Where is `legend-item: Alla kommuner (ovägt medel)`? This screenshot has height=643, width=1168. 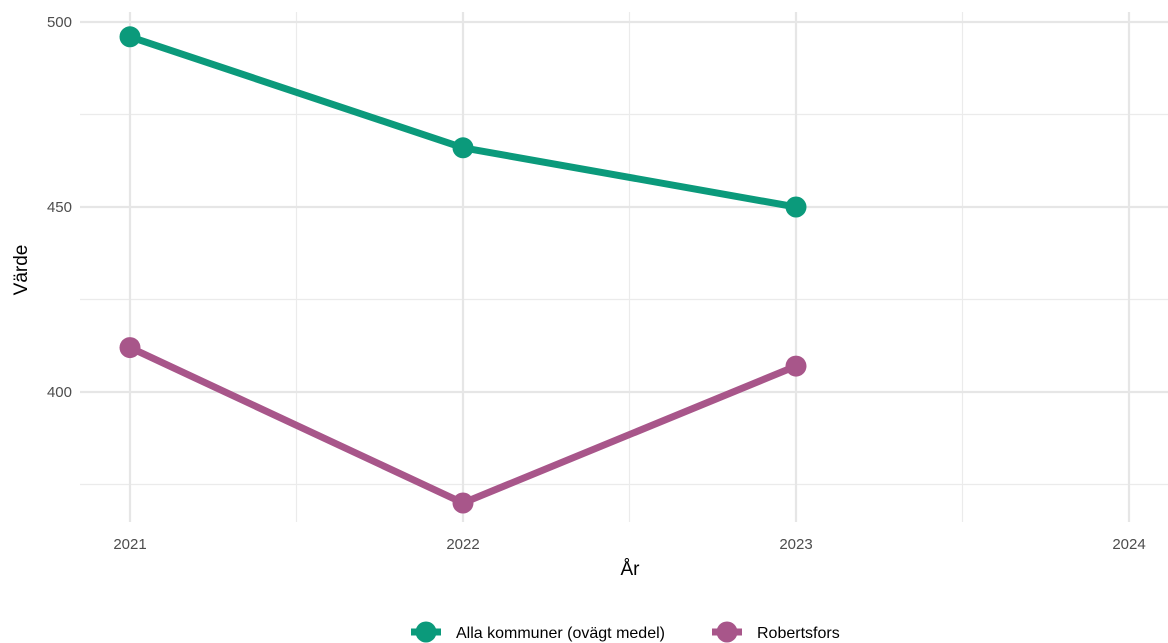
legend-item: Alla kommuner (ovägt medel) is located at coordinates (538, 632).